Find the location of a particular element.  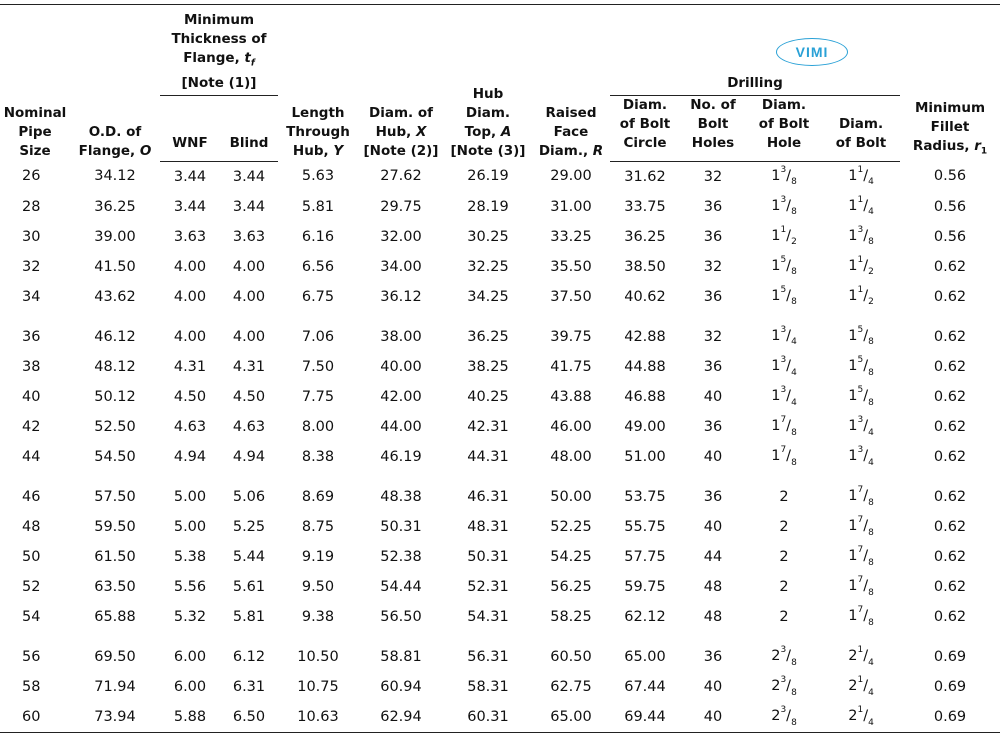

table-cell: 58.81 is located at coordinates (401, 656).